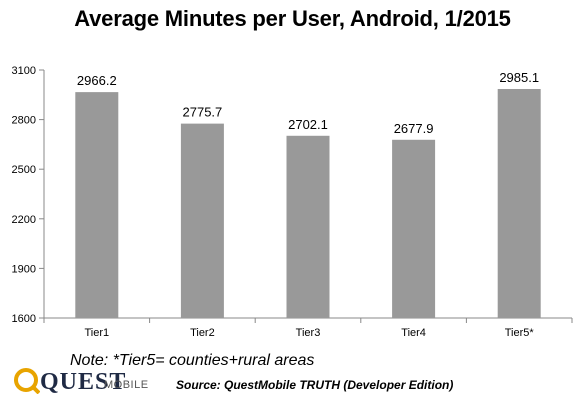 The height and width of the screenshot is (405, 585). I want to click on data-label: 2985.1, so click(519, 77).